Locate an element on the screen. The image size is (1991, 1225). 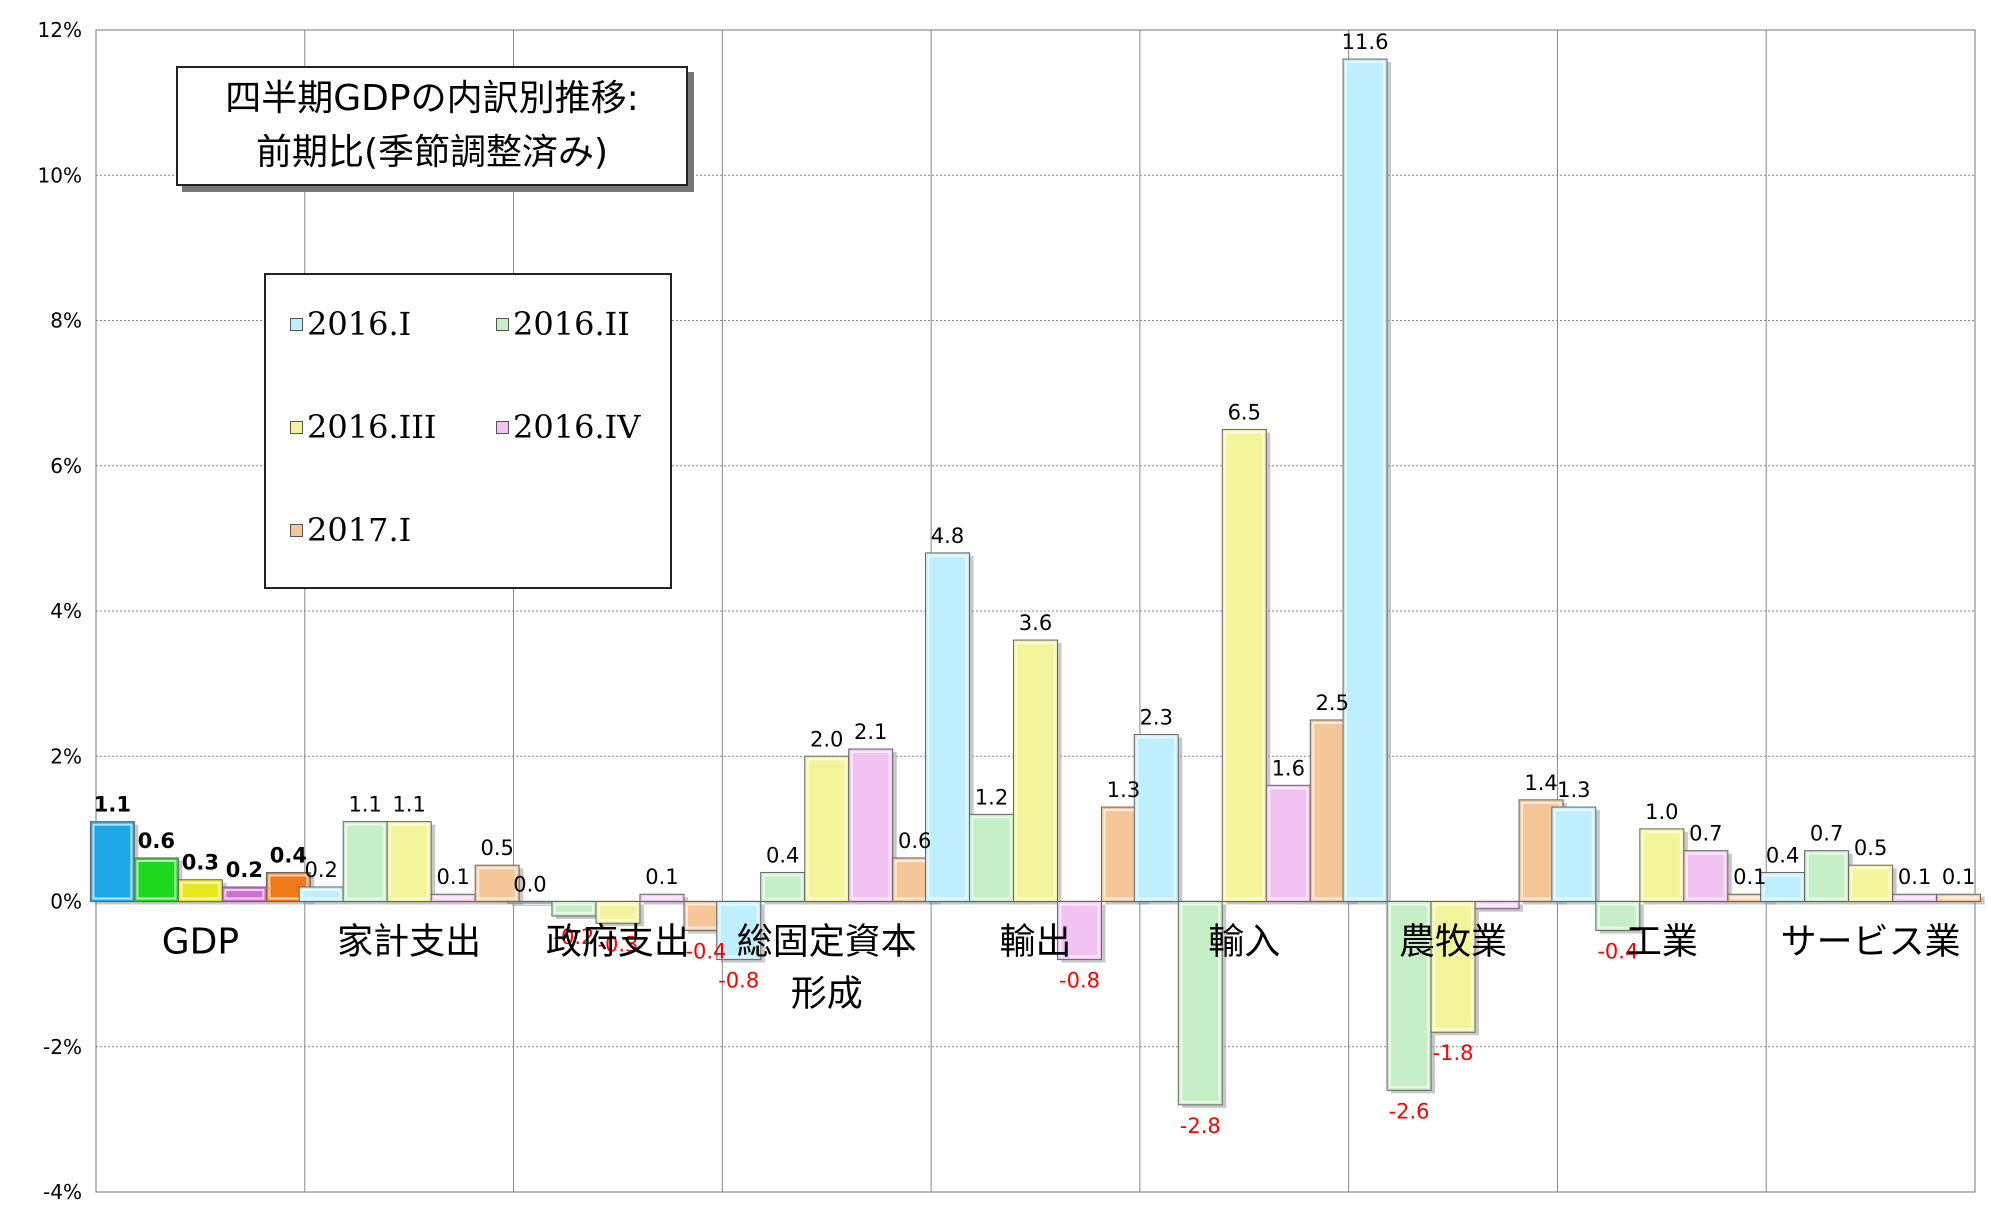
y-tick-label: 8% is located at coordinates (66, 321).